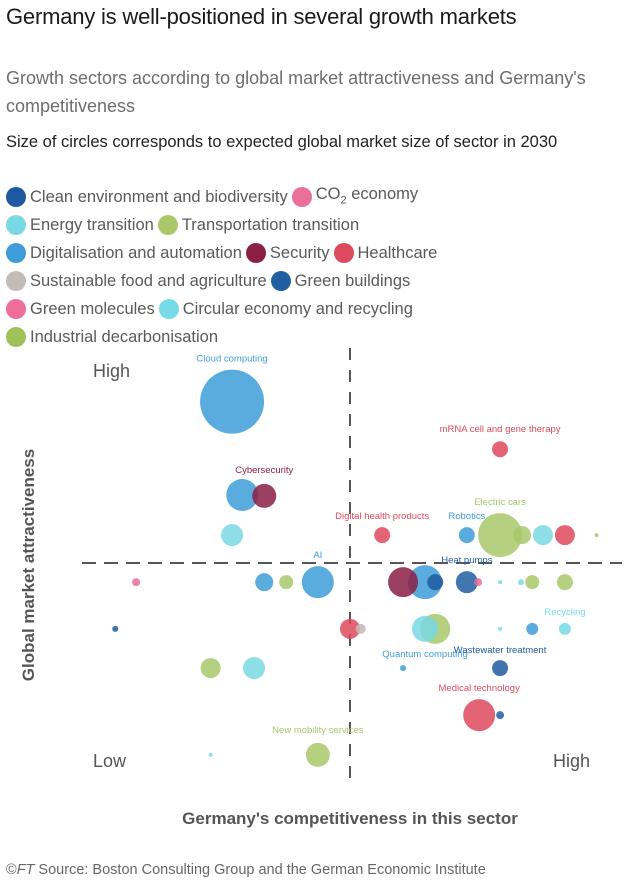 The image size is (626, 892). I want to click on copyright-symbol: ©, so click(11, 870).